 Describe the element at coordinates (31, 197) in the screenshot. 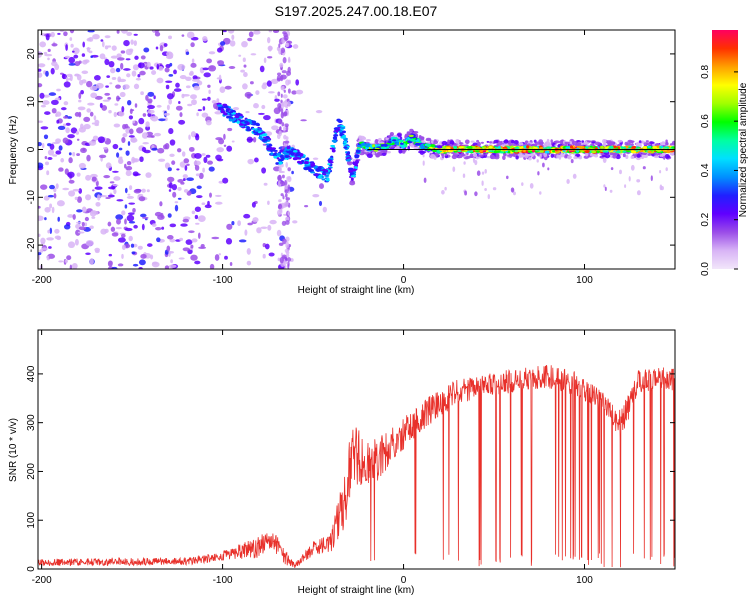

I see `spectrogram-ytick-label: -10` at that location.